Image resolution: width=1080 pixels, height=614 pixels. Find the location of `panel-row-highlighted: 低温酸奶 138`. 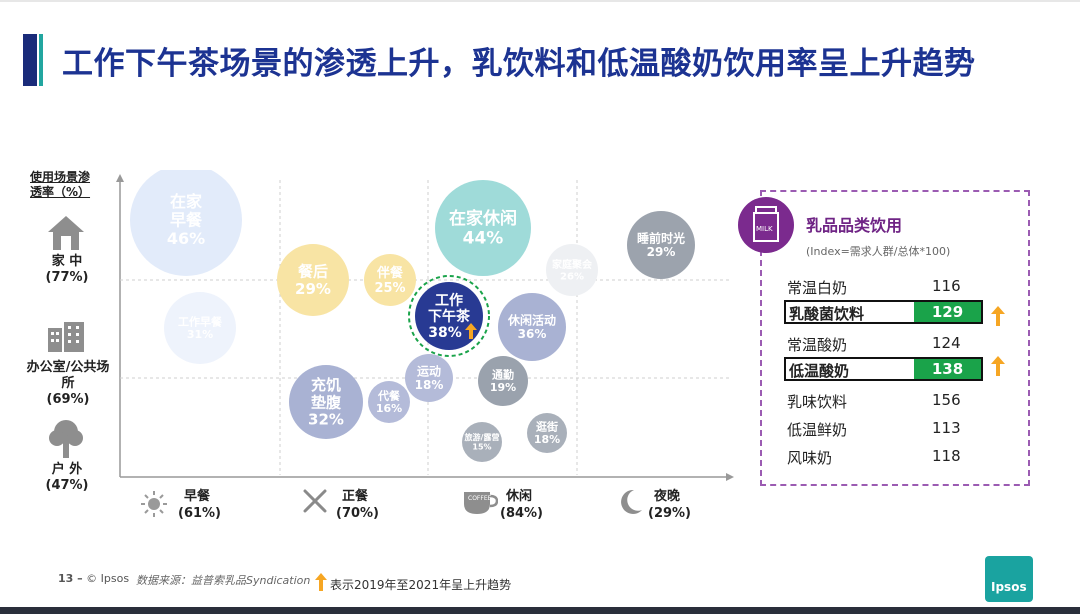

panel-row-highlighted: 低温酸奶 138 is located at coordinates (883, 369).